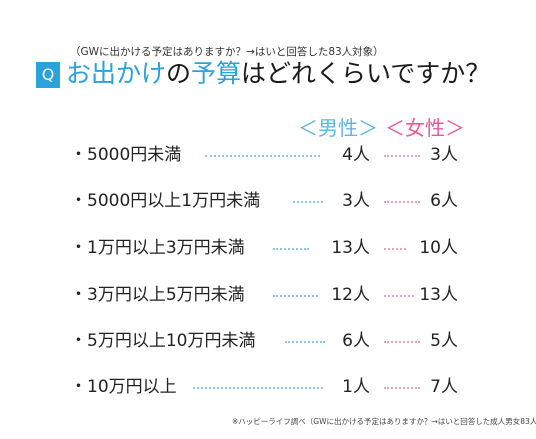 This screenshot has width=536, height=439. I want to click on budget-row: ・5000円未満 4人 3人, so click(268, 155).